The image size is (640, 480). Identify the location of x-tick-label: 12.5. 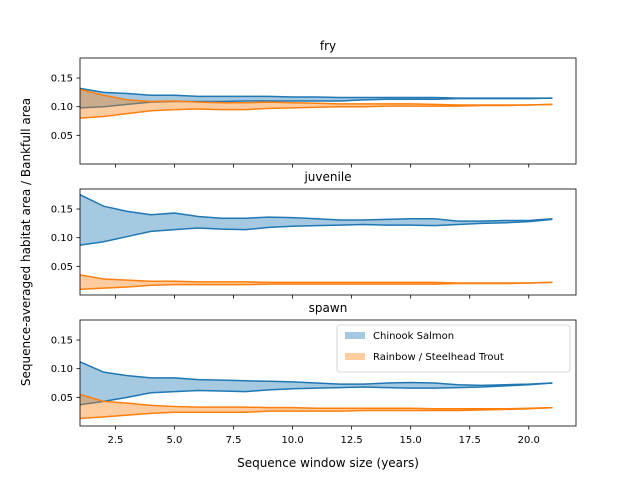
(351, 440).